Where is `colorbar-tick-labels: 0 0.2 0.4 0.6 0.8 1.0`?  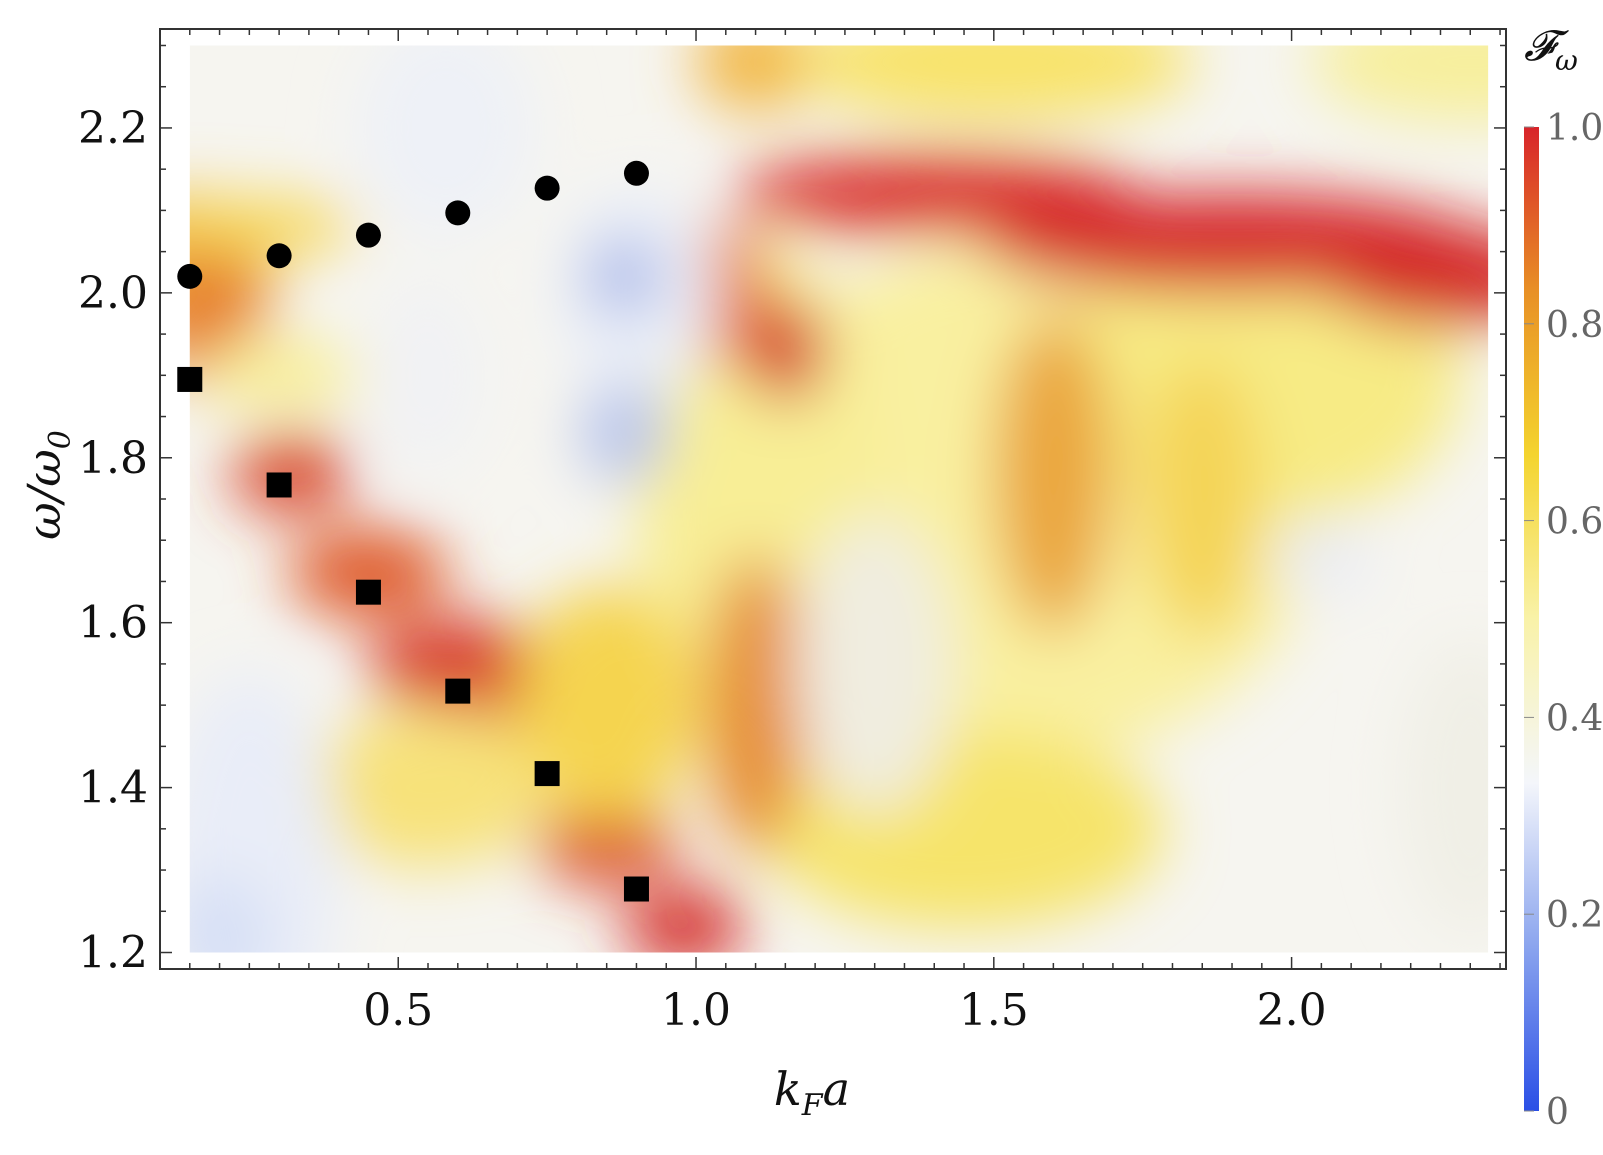
colorbar-tick-labels: 0 0.2 0.4 0.6 0.8 1.0 is located at coordinates (1563, 620).